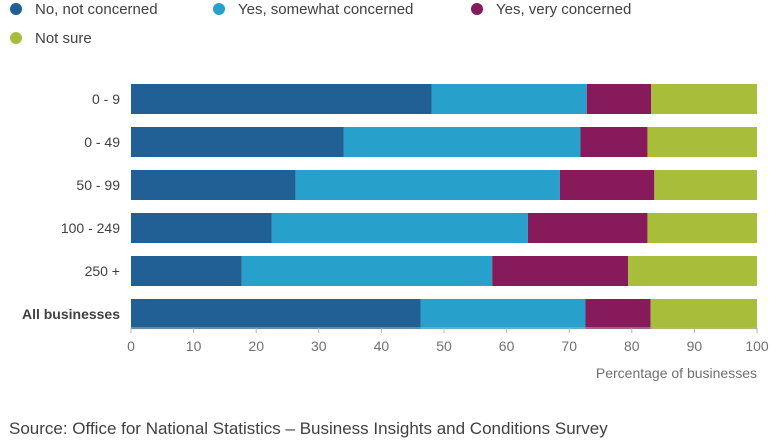  What do you see at coordinates (256, 346) in the screenshot?
I see `x-tick-label: 20` at bounding box center [256, 346].